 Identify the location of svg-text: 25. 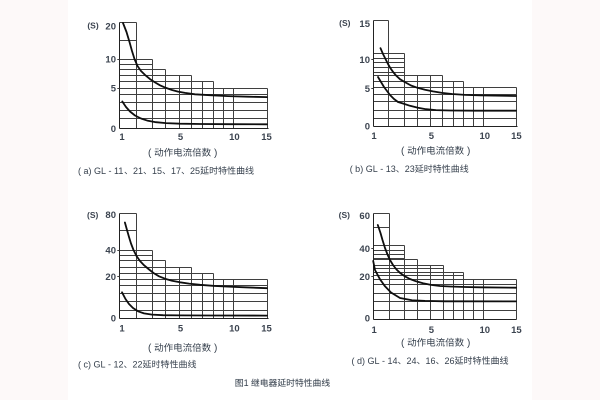
(195, 171).